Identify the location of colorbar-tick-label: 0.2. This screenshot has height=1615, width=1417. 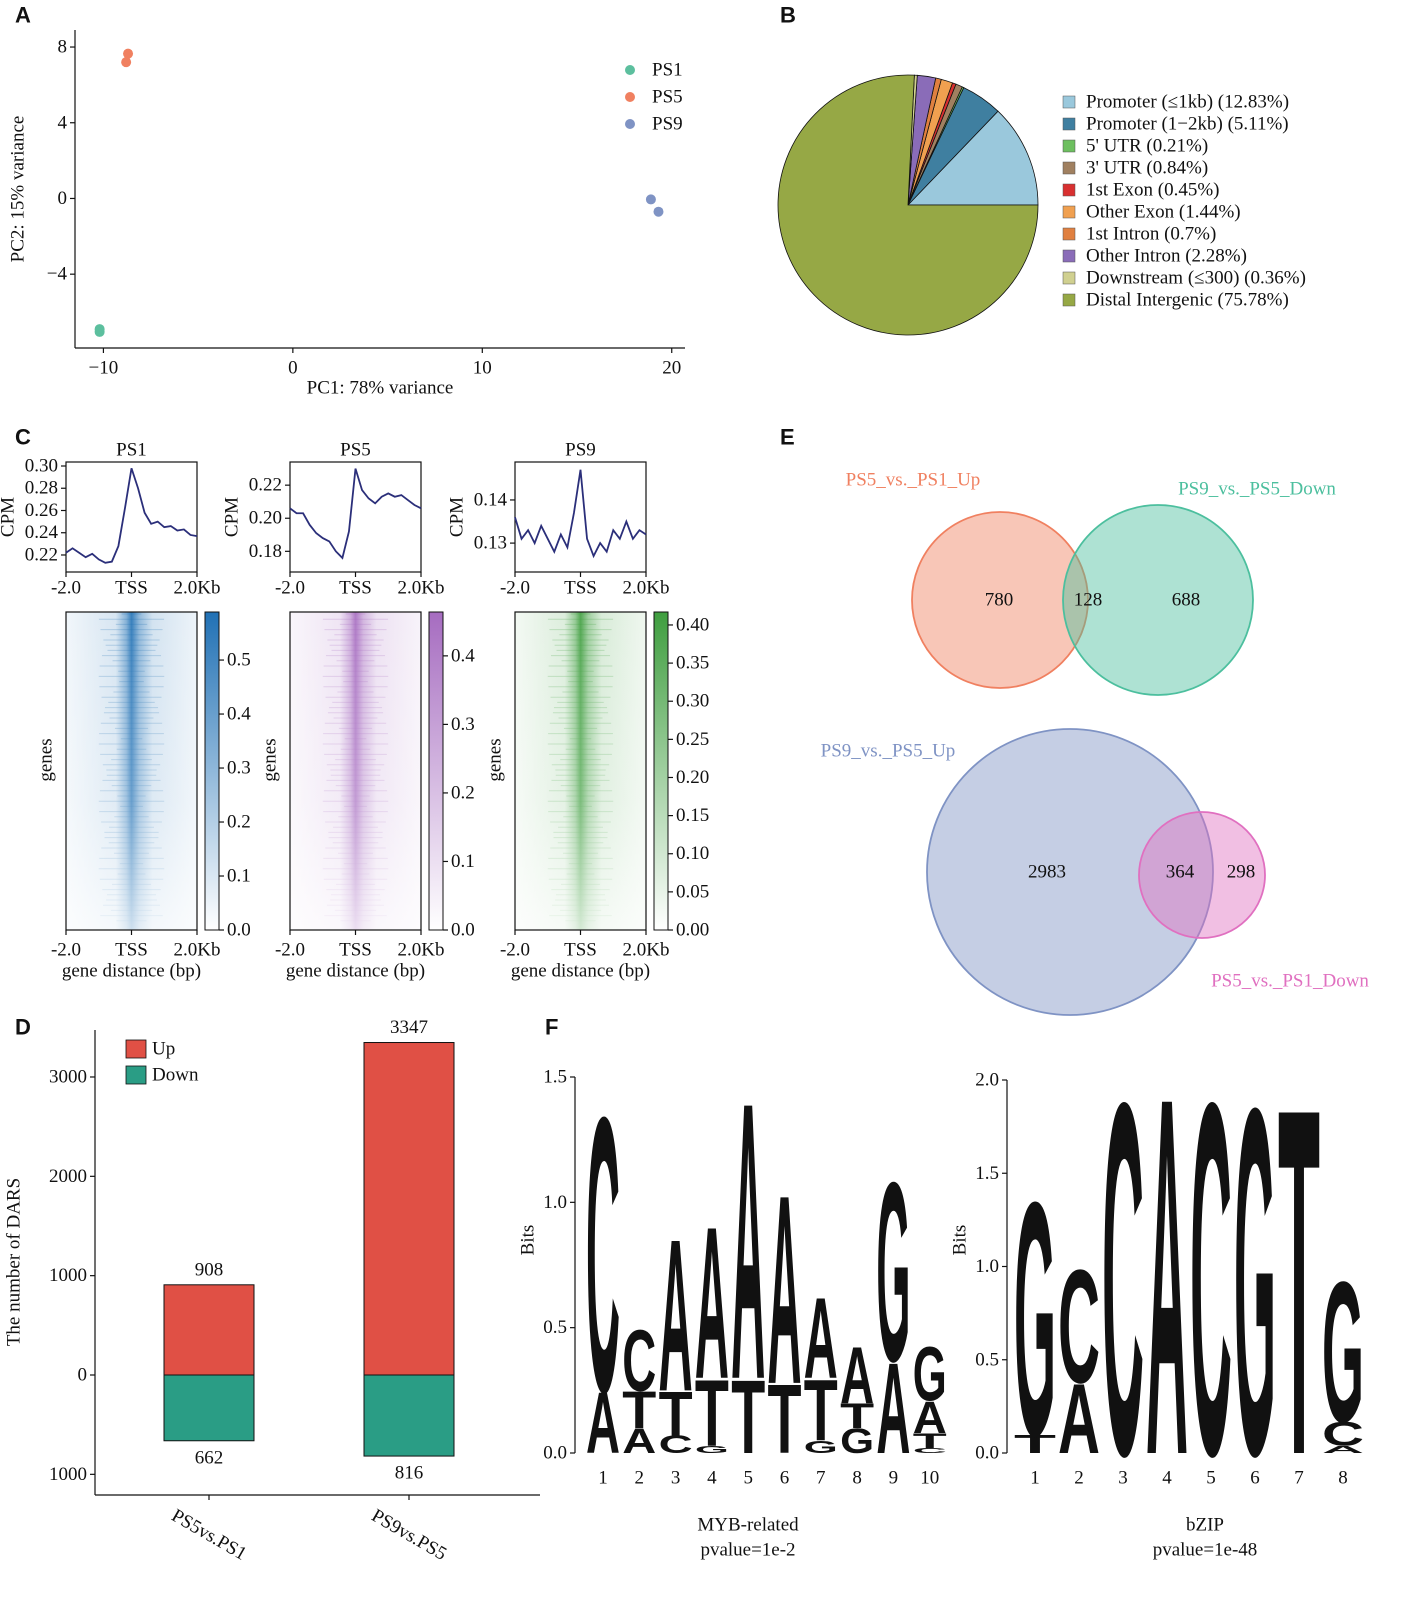
(463, 792).